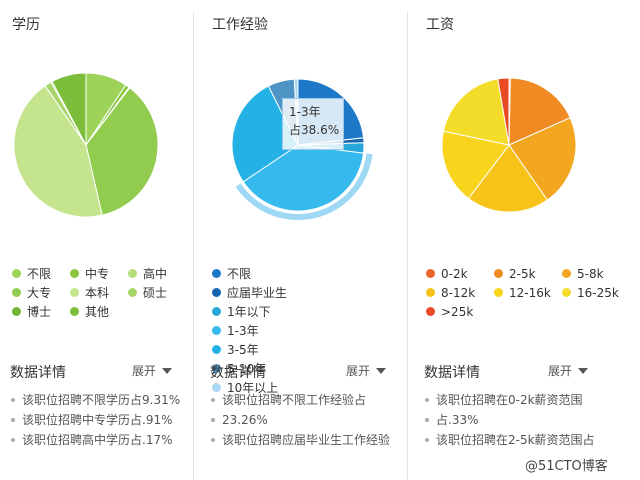 Image resolution: width=640 pixels, height=480 pixels. I want to click on legend-item: 5-10年, so click(260, 368).